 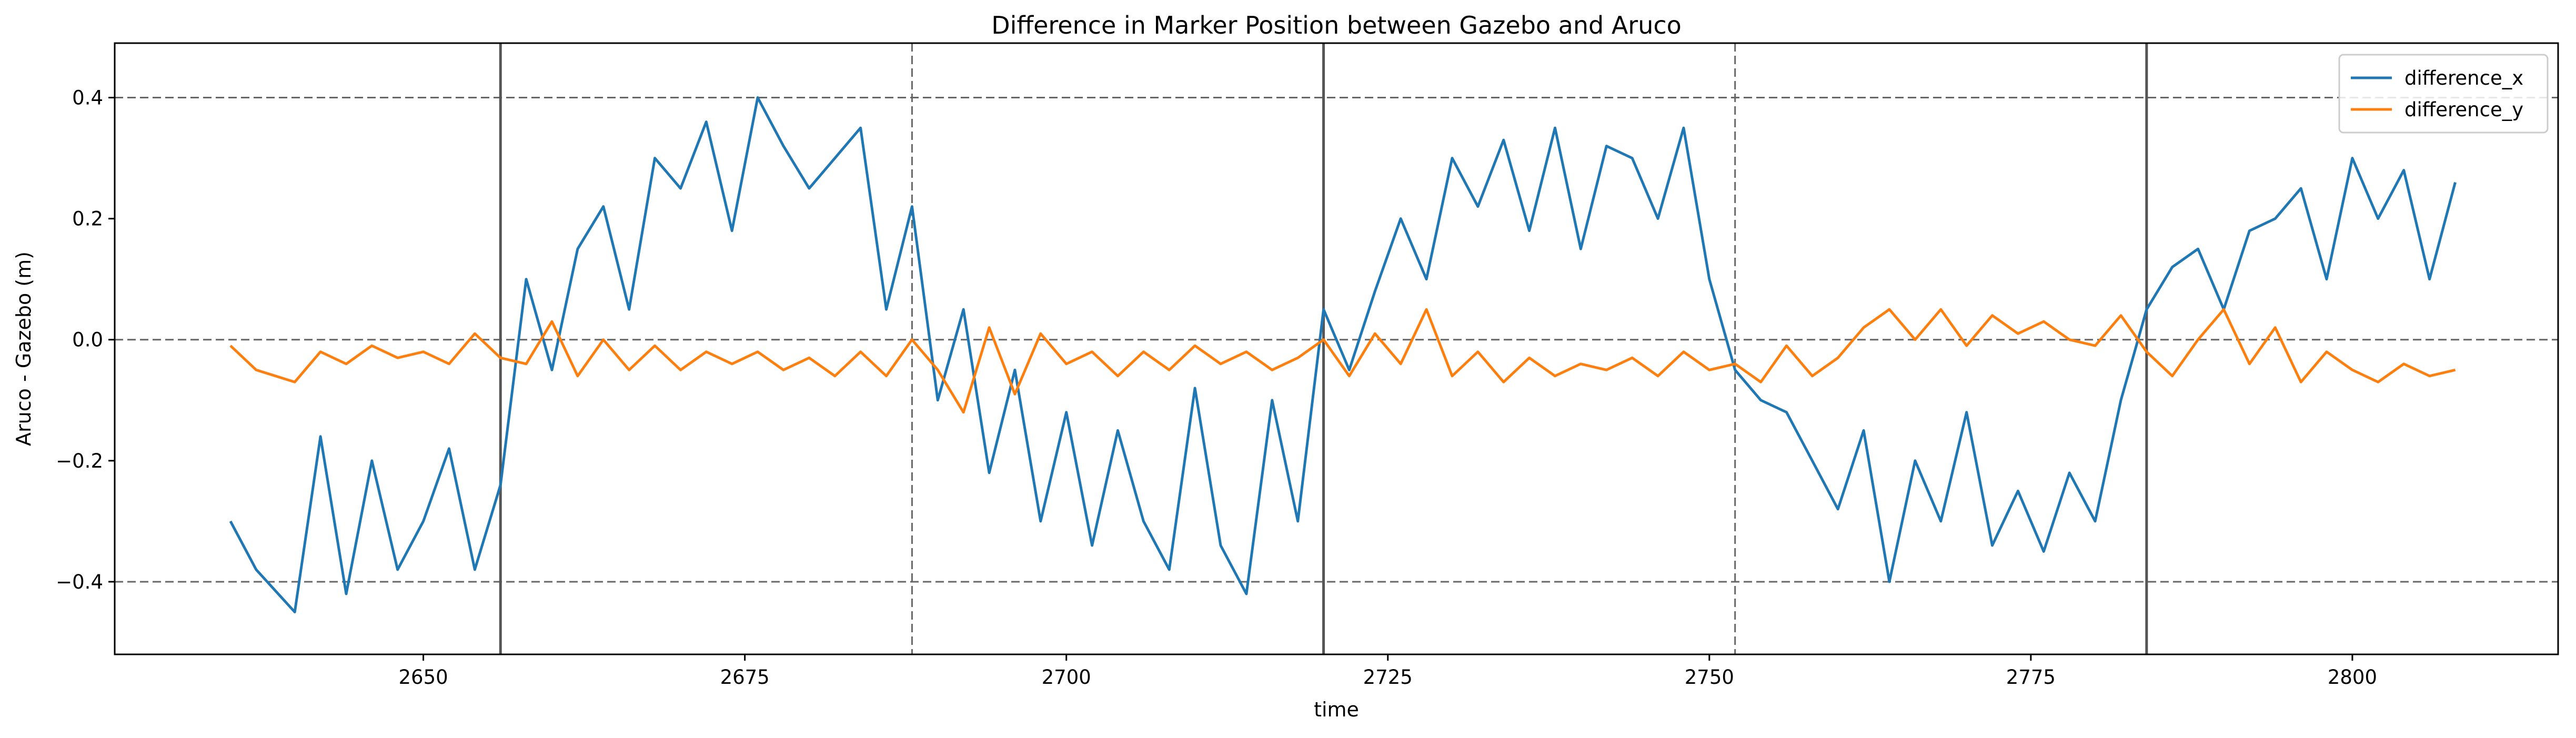 What do you see at coordinates (423, 677) in the screenshot?
I see `x-tick-label: 2650` at bounding box center [423, 677].